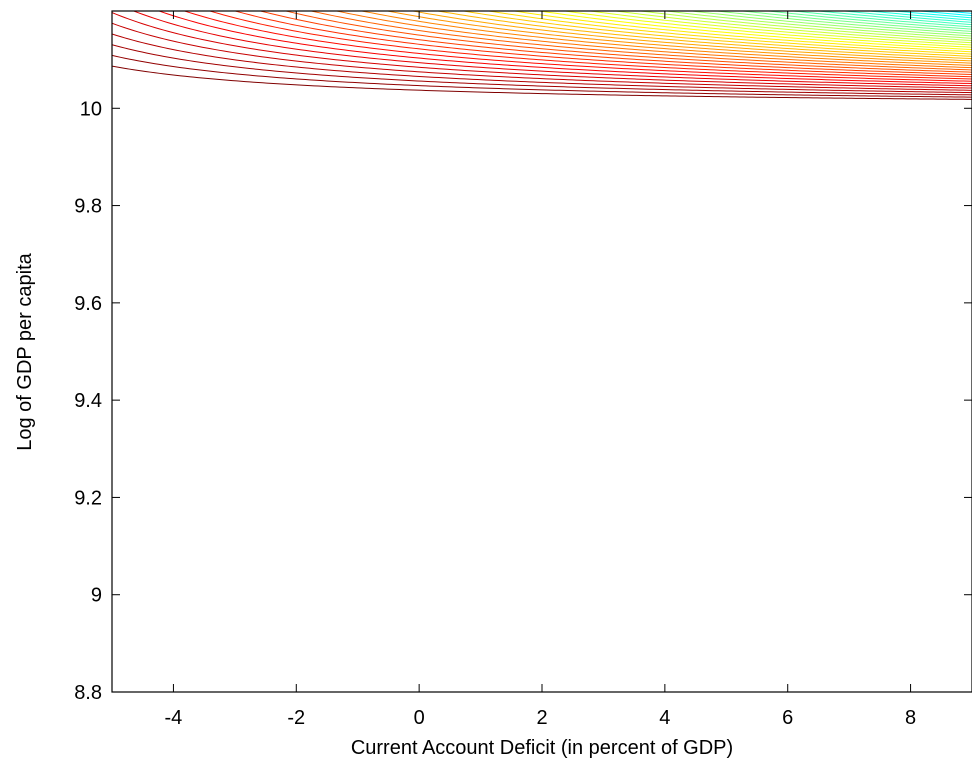 This screenshot has height=764, width=972. What do you see at coordinates (296, 718) in the screenshot?
I see `x-tick-label: -2` at bounding box center [296, 718].